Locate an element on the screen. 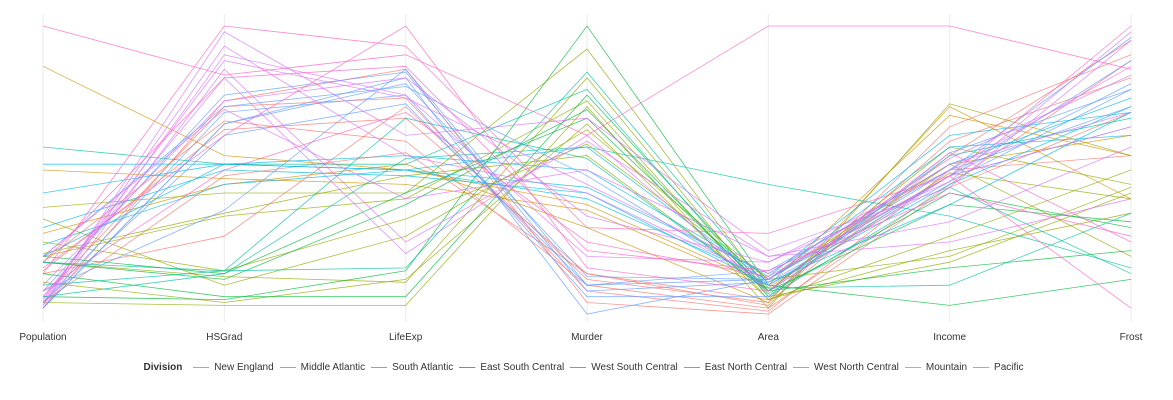 The image size is (1173, 400). legend-item-west-north-central: West North Central is located at coordinates (846, 367).